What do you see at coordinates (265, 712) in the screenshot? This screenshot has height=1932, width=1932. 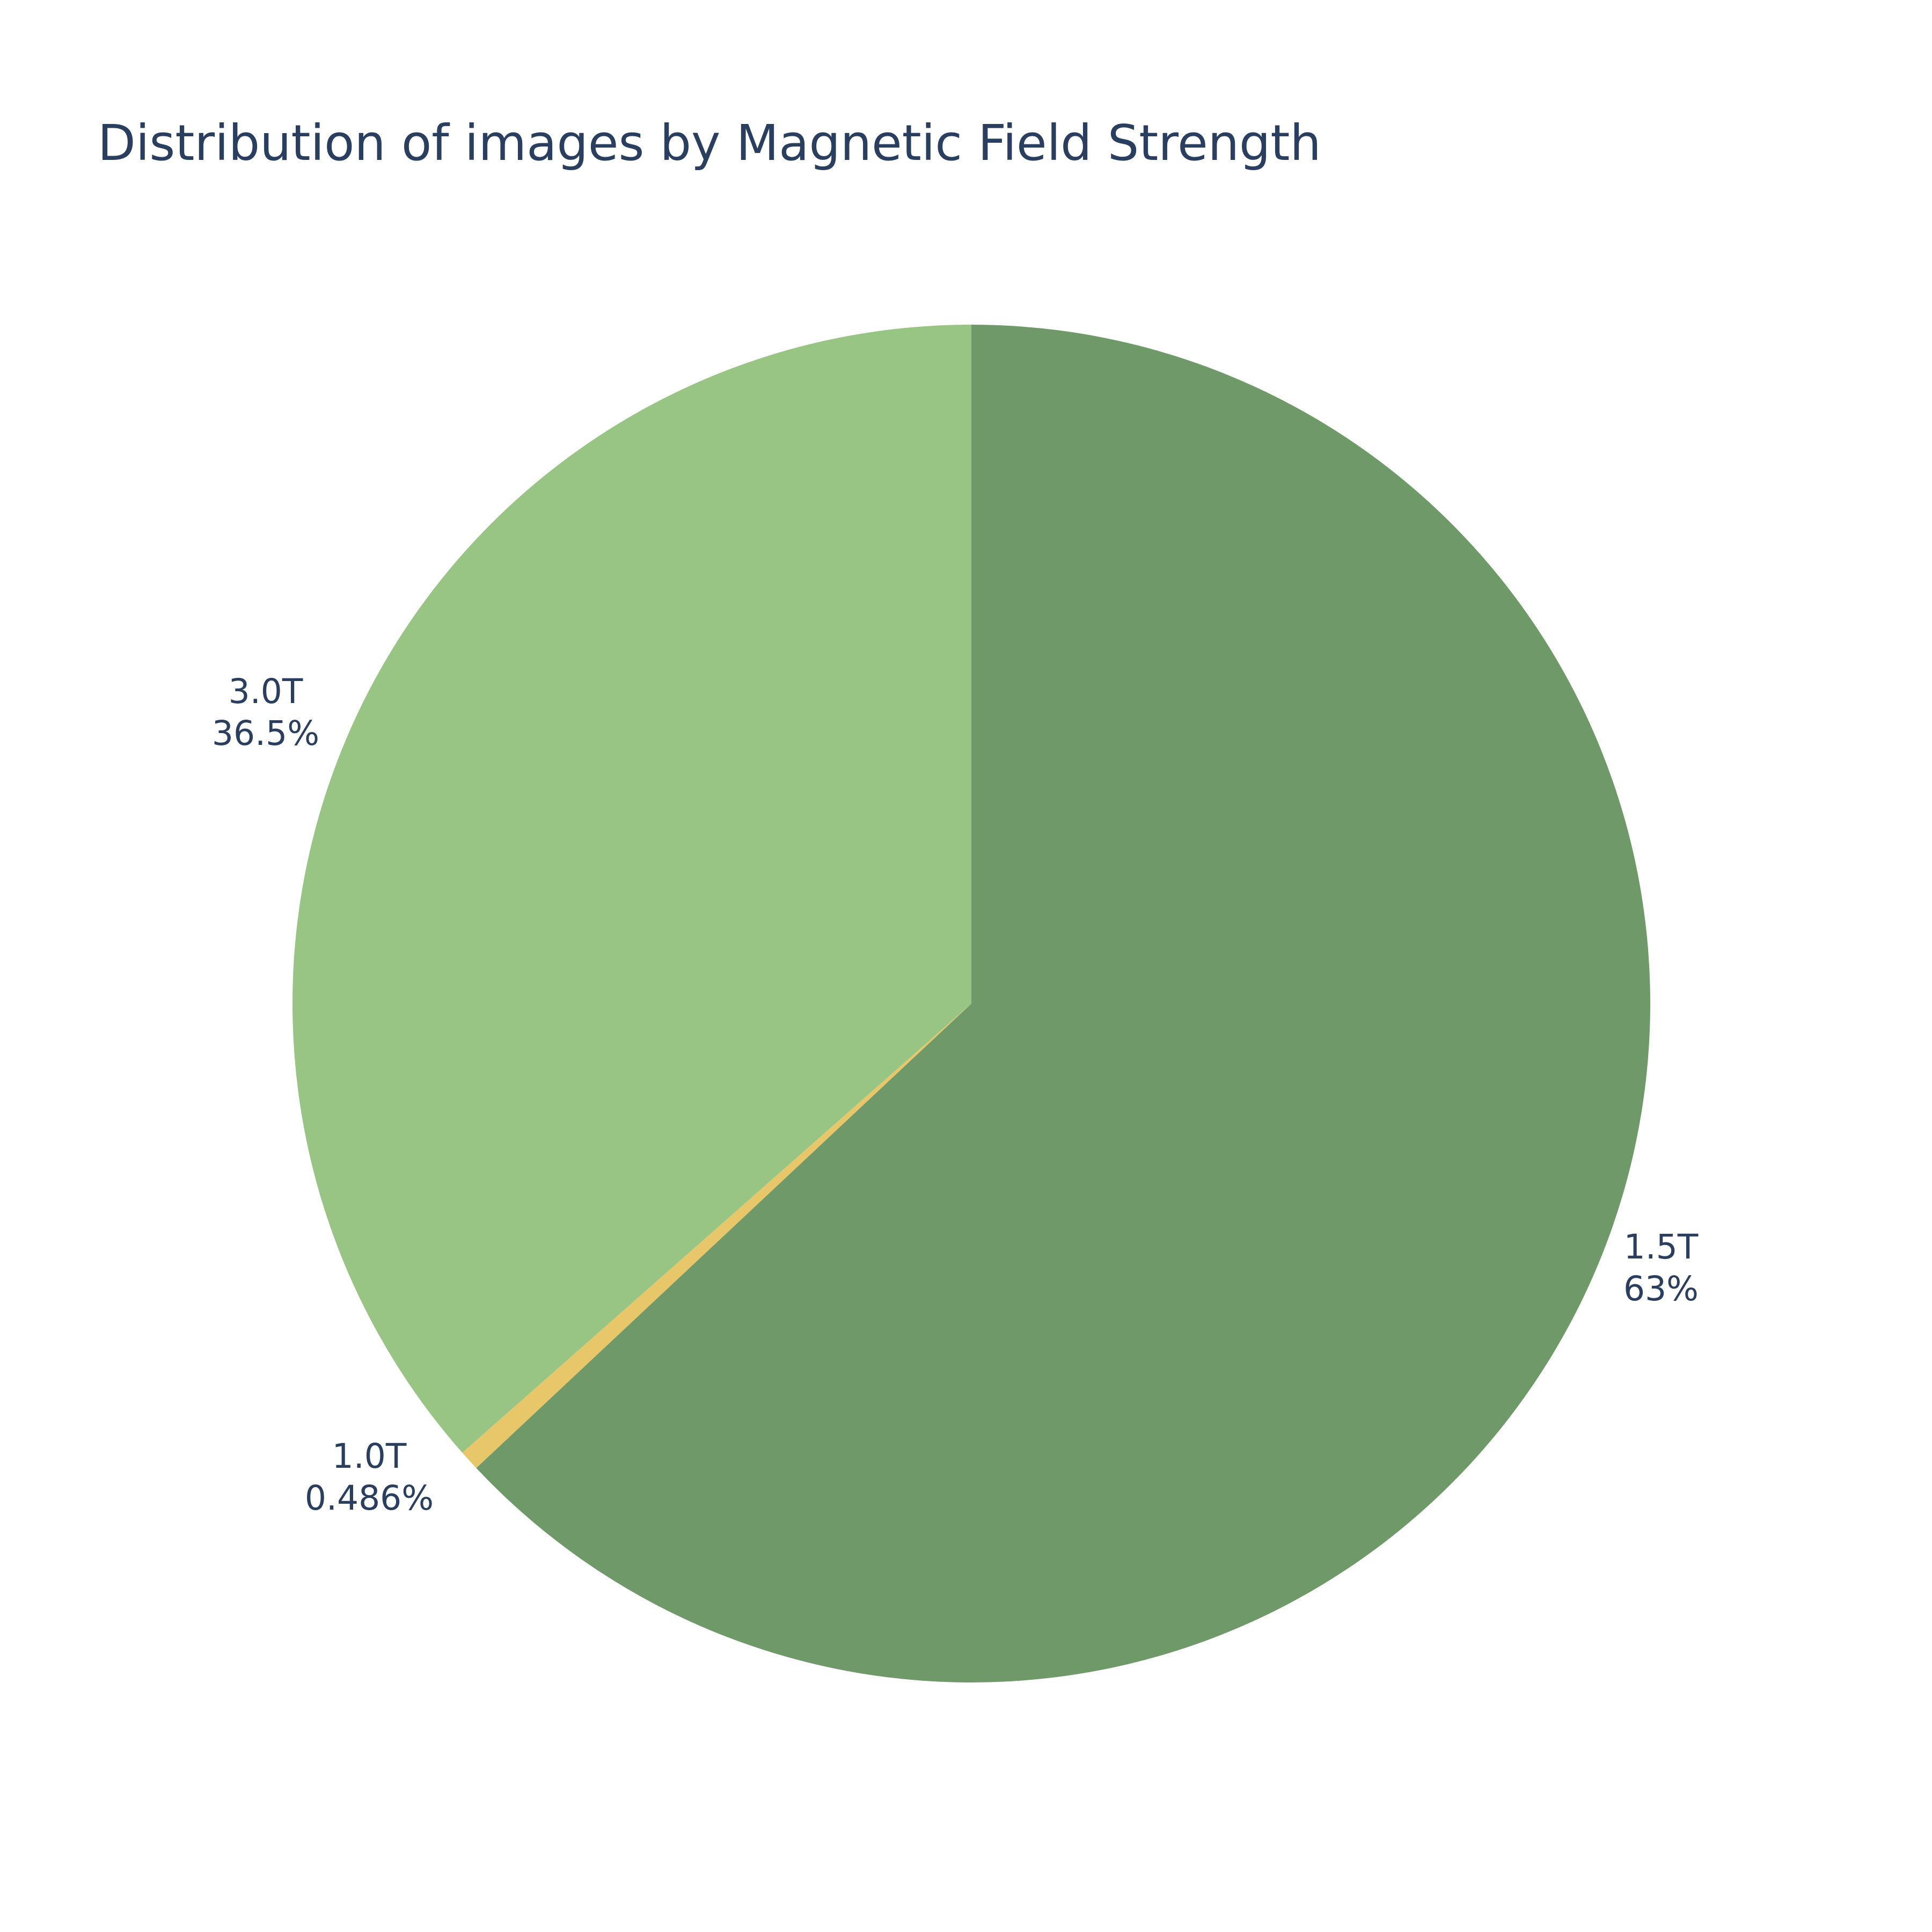 I see `slice-label-3-0t: 3.0T 36.5%` at bounding box center [265, 712].